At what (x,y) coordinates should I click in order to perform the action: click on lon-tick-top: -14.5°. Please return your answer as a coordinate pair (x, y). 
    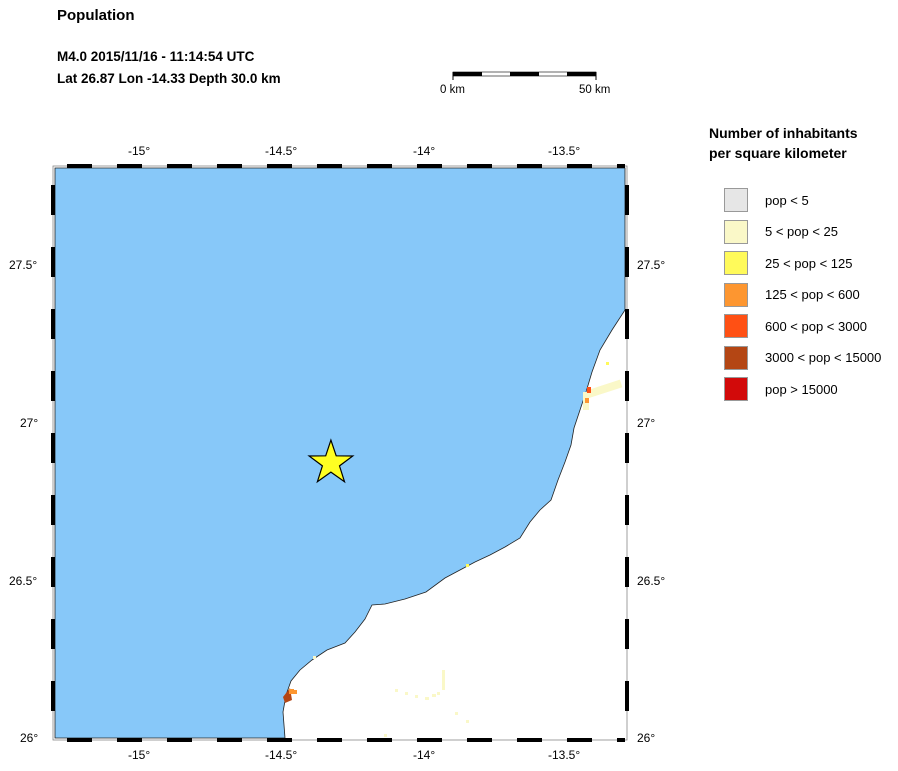
    Looking at the image, I should click on (281, 151).